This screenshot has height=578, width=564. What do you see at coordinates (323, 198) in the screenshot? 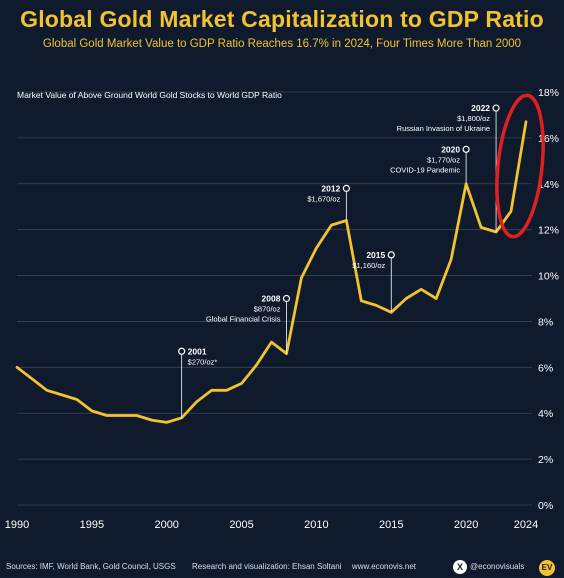
I see `annotation-price: $1,670/oz` at bounding box center [323, 198].